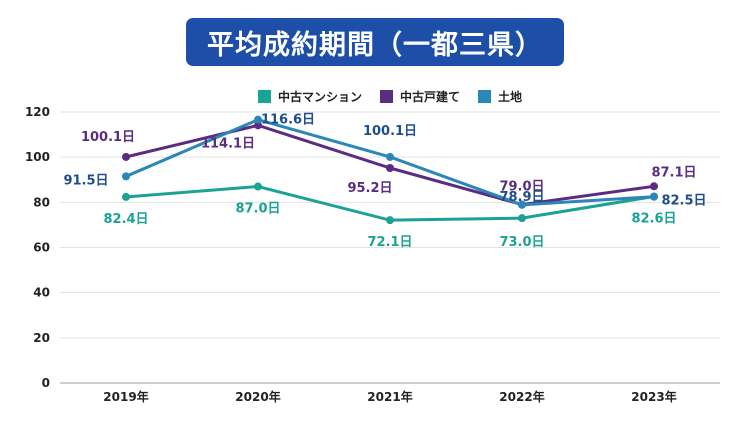 Image resolution: width=750 pixels, height=421 pixels. Describe the element at coordinates (375, 45) in the screenshot. I see `chart-title: 平均成約期間（一都三県）` at that location.